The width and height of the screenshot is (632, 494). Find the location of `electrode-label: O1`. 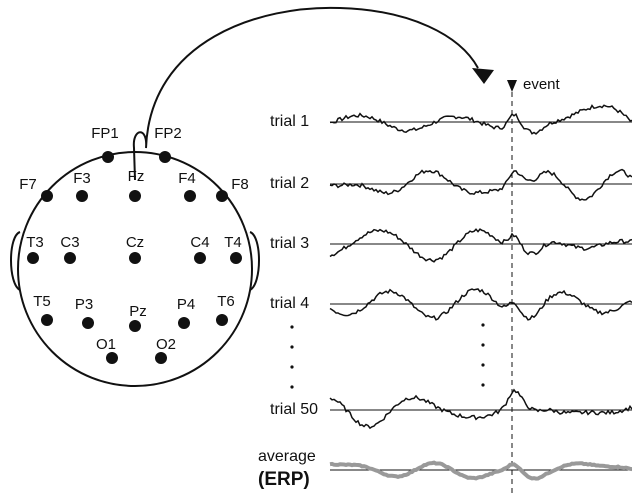

electrode-label: O1 is located at coordinates (106, 344).